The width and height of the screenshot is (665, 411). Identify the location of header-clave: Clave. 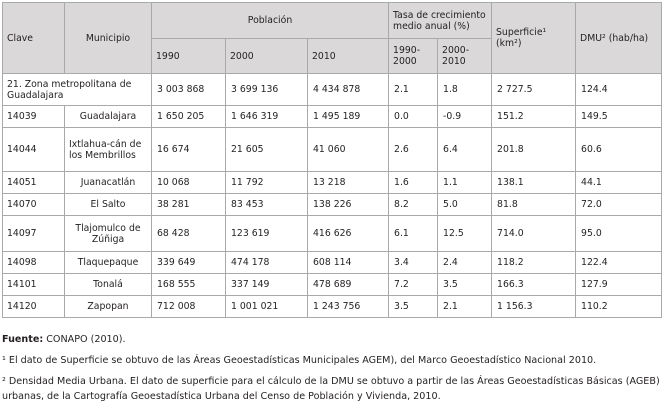
(33, 38).